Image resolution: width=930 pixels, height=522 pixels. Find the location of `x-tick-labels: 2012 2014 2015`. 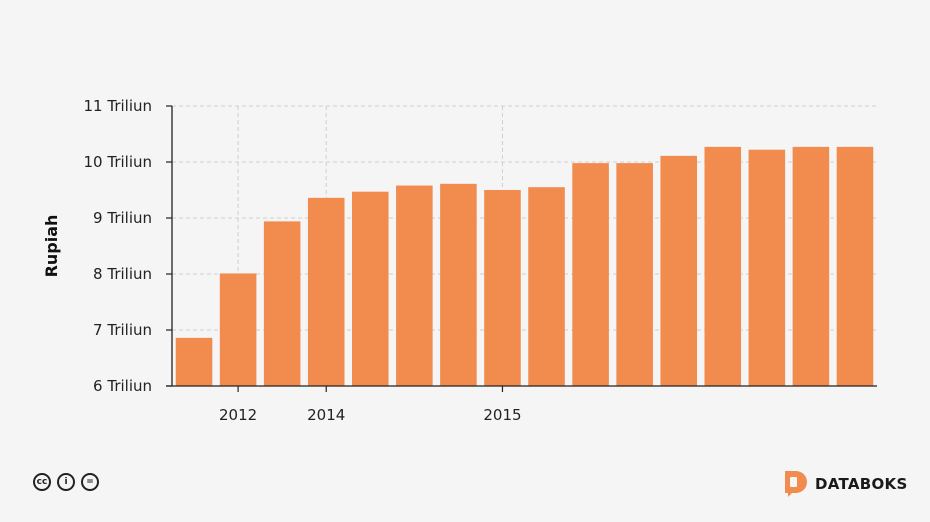

x-tick-labels: 2012 2014 2015 is located at coordinates (370, 415).